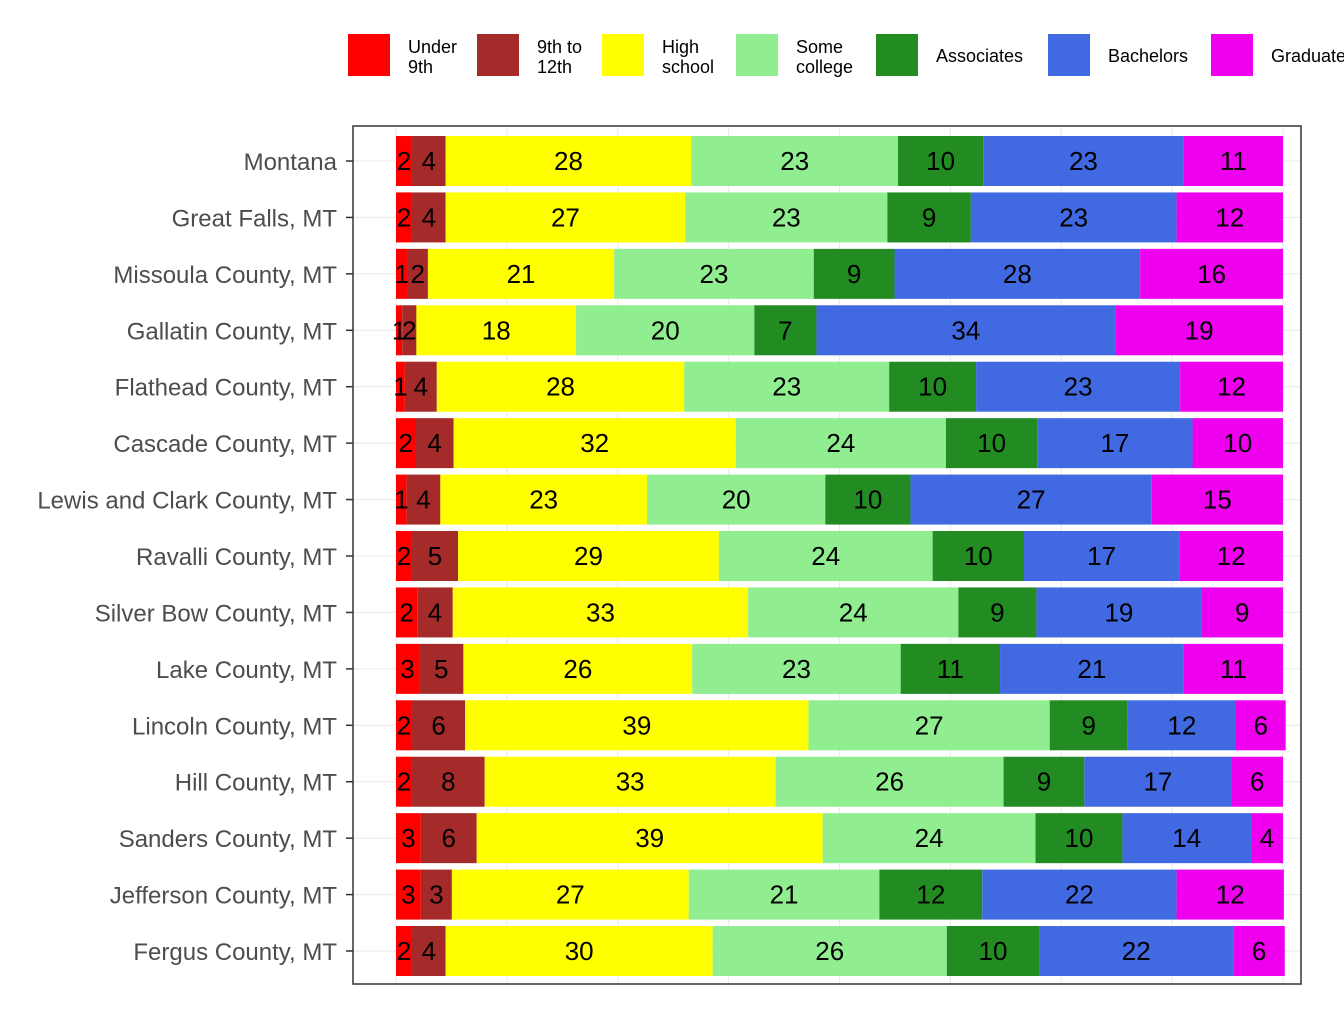  Describe the element at coordinates (736, 499) in the screenshot. I see `bar-lewis-and-clark-county-mt-some-college` at that location.